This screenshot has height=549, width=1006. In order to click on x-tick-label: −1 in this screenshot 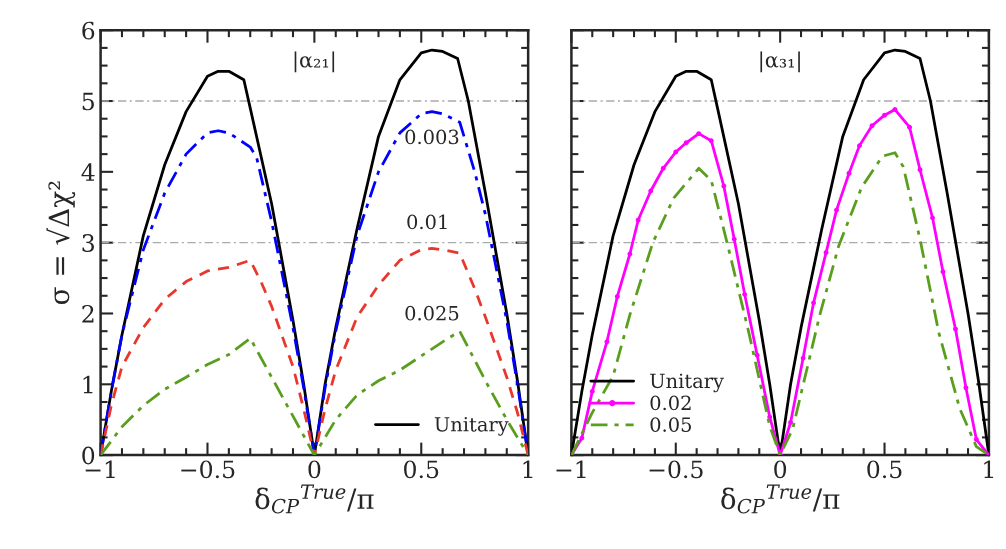, I will do `click(571, 469)`.